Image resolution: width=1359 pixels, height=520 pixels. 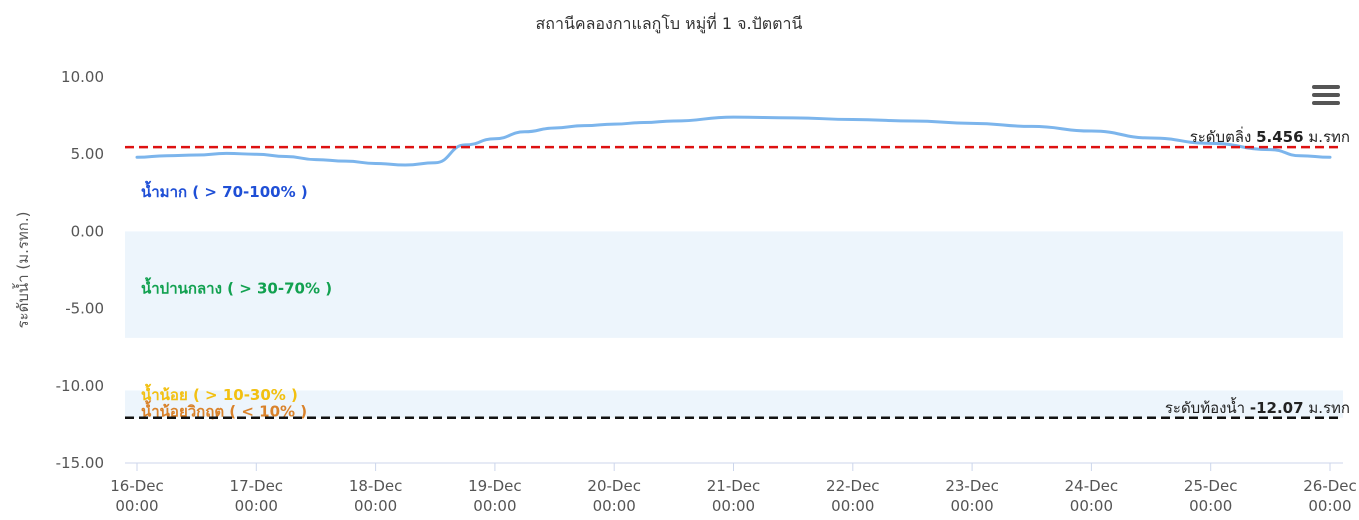 I want to click on chart-title: สถานีคลองกาแลกูโบ หมู่ที่ 1 จ.ปัตตานี, so click(x=669, y=23).